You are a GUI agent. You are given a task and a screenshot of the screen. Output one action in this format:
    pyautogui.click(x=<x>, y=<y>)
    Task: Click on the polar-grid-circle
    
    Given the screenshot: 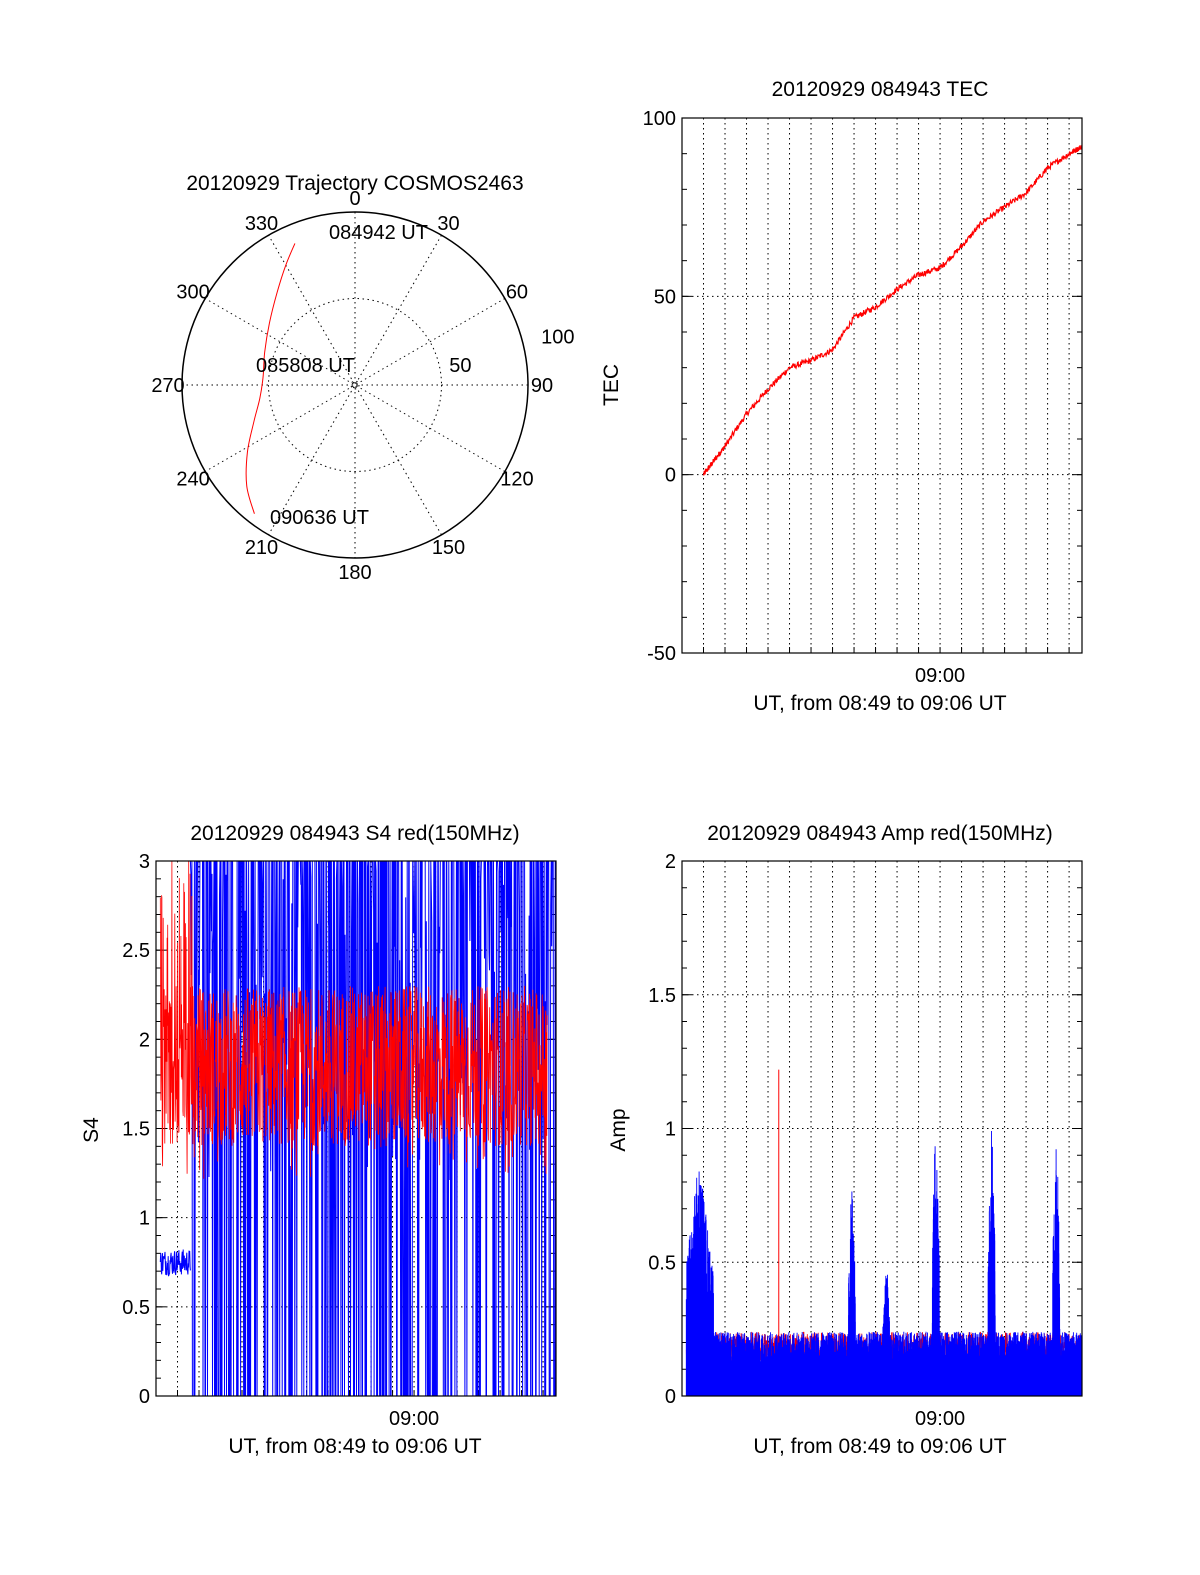 What is the action you would take?
    pyautogui.click(x=355, y=385)
    